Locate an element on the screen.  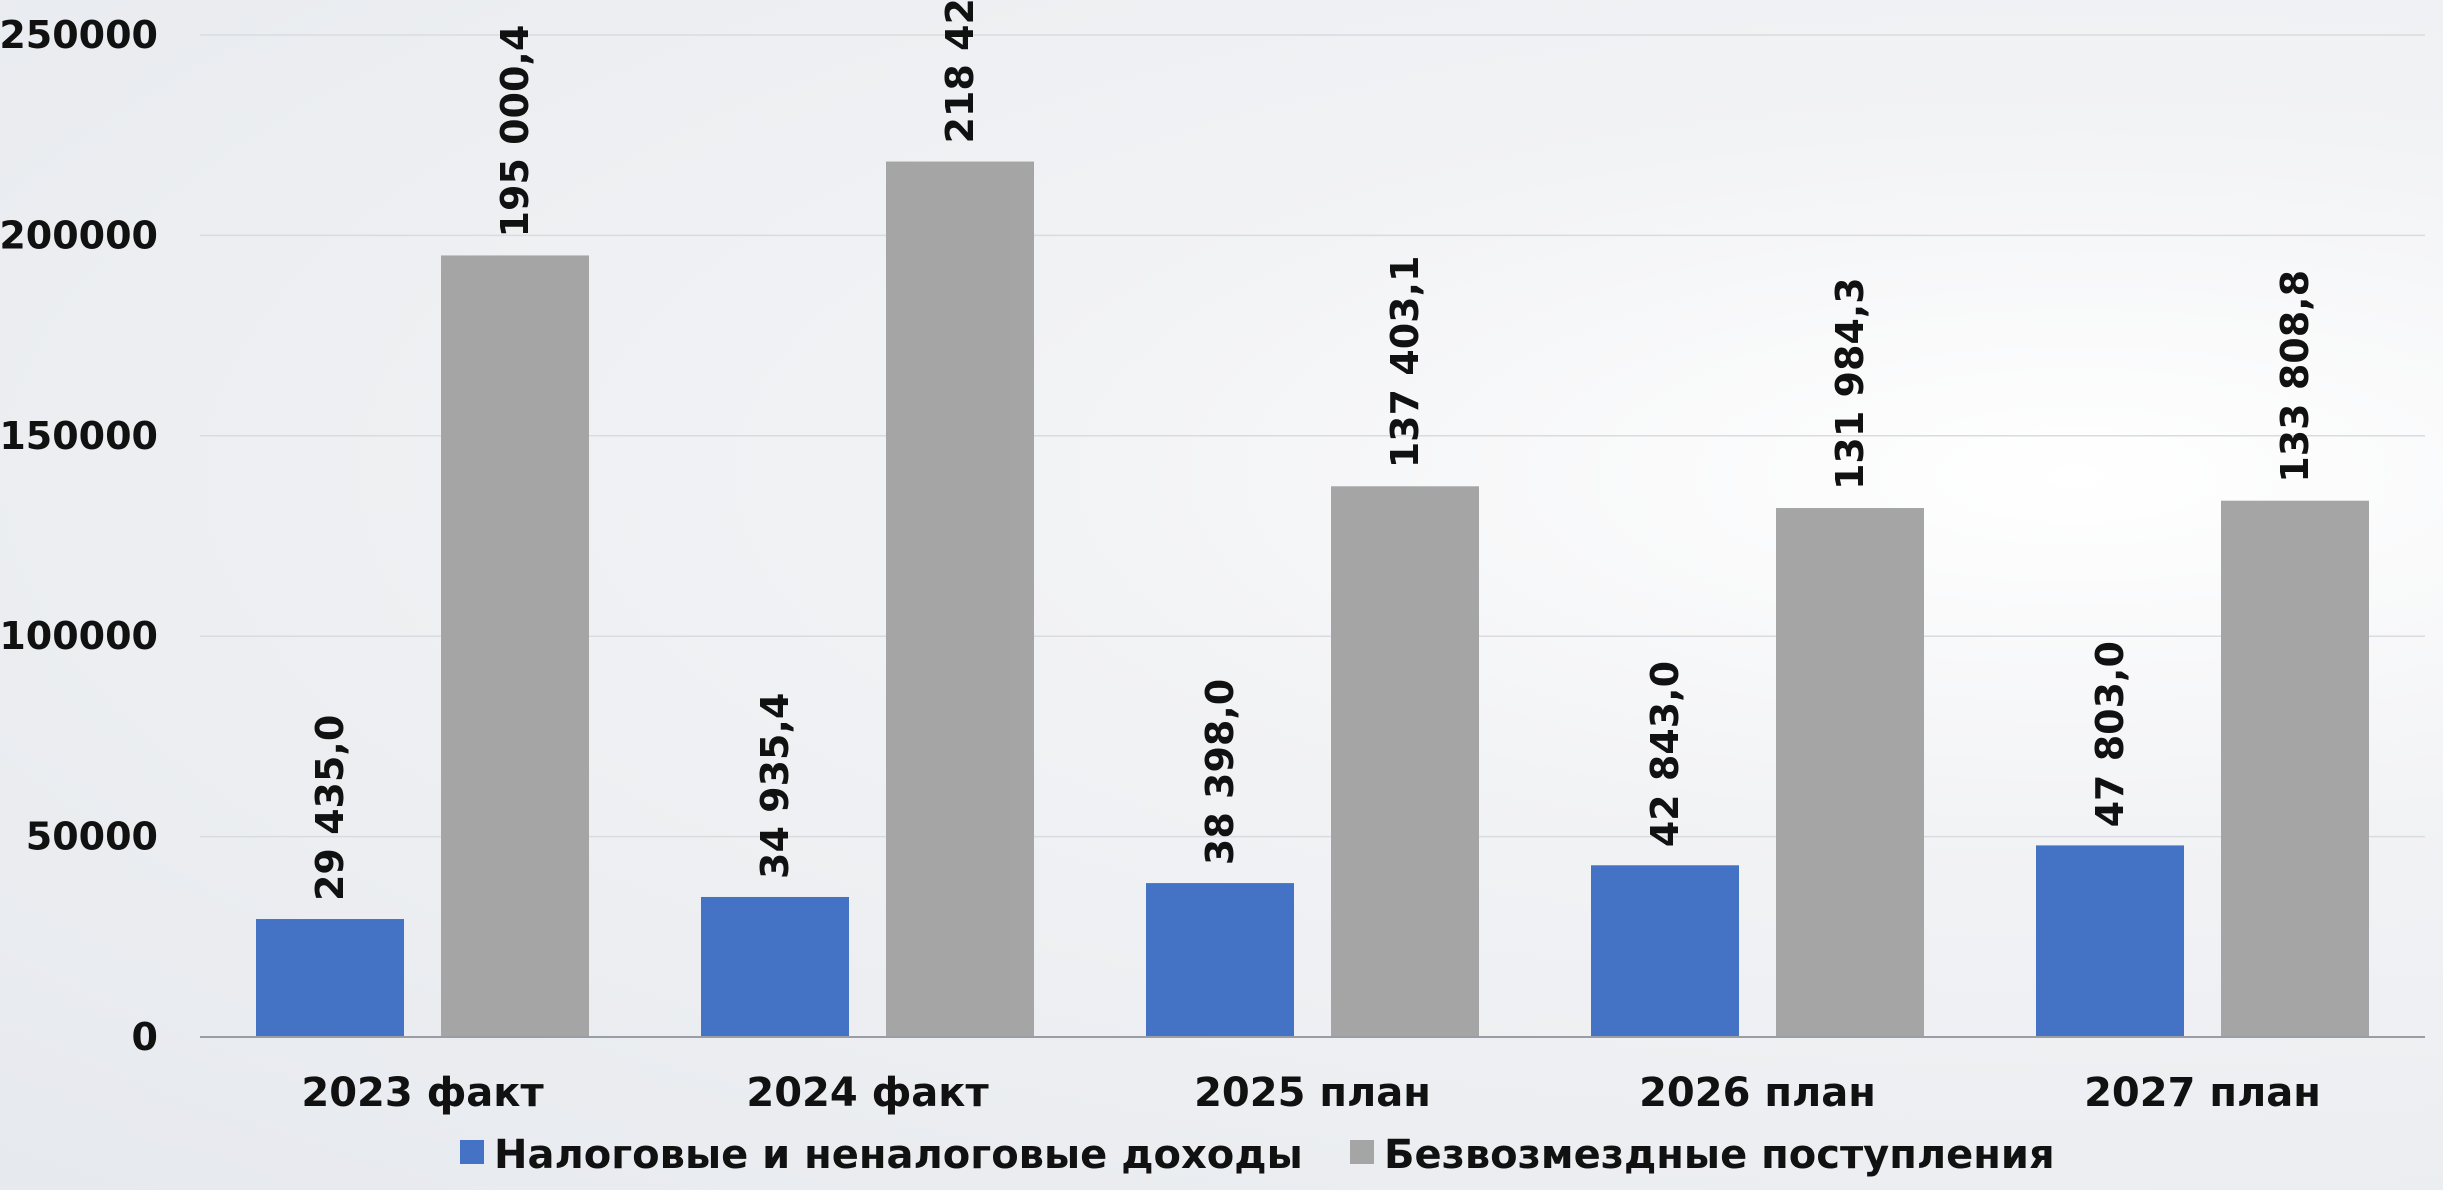
x-tick-label: 2024 факт is located at coordinates (867, 1093).